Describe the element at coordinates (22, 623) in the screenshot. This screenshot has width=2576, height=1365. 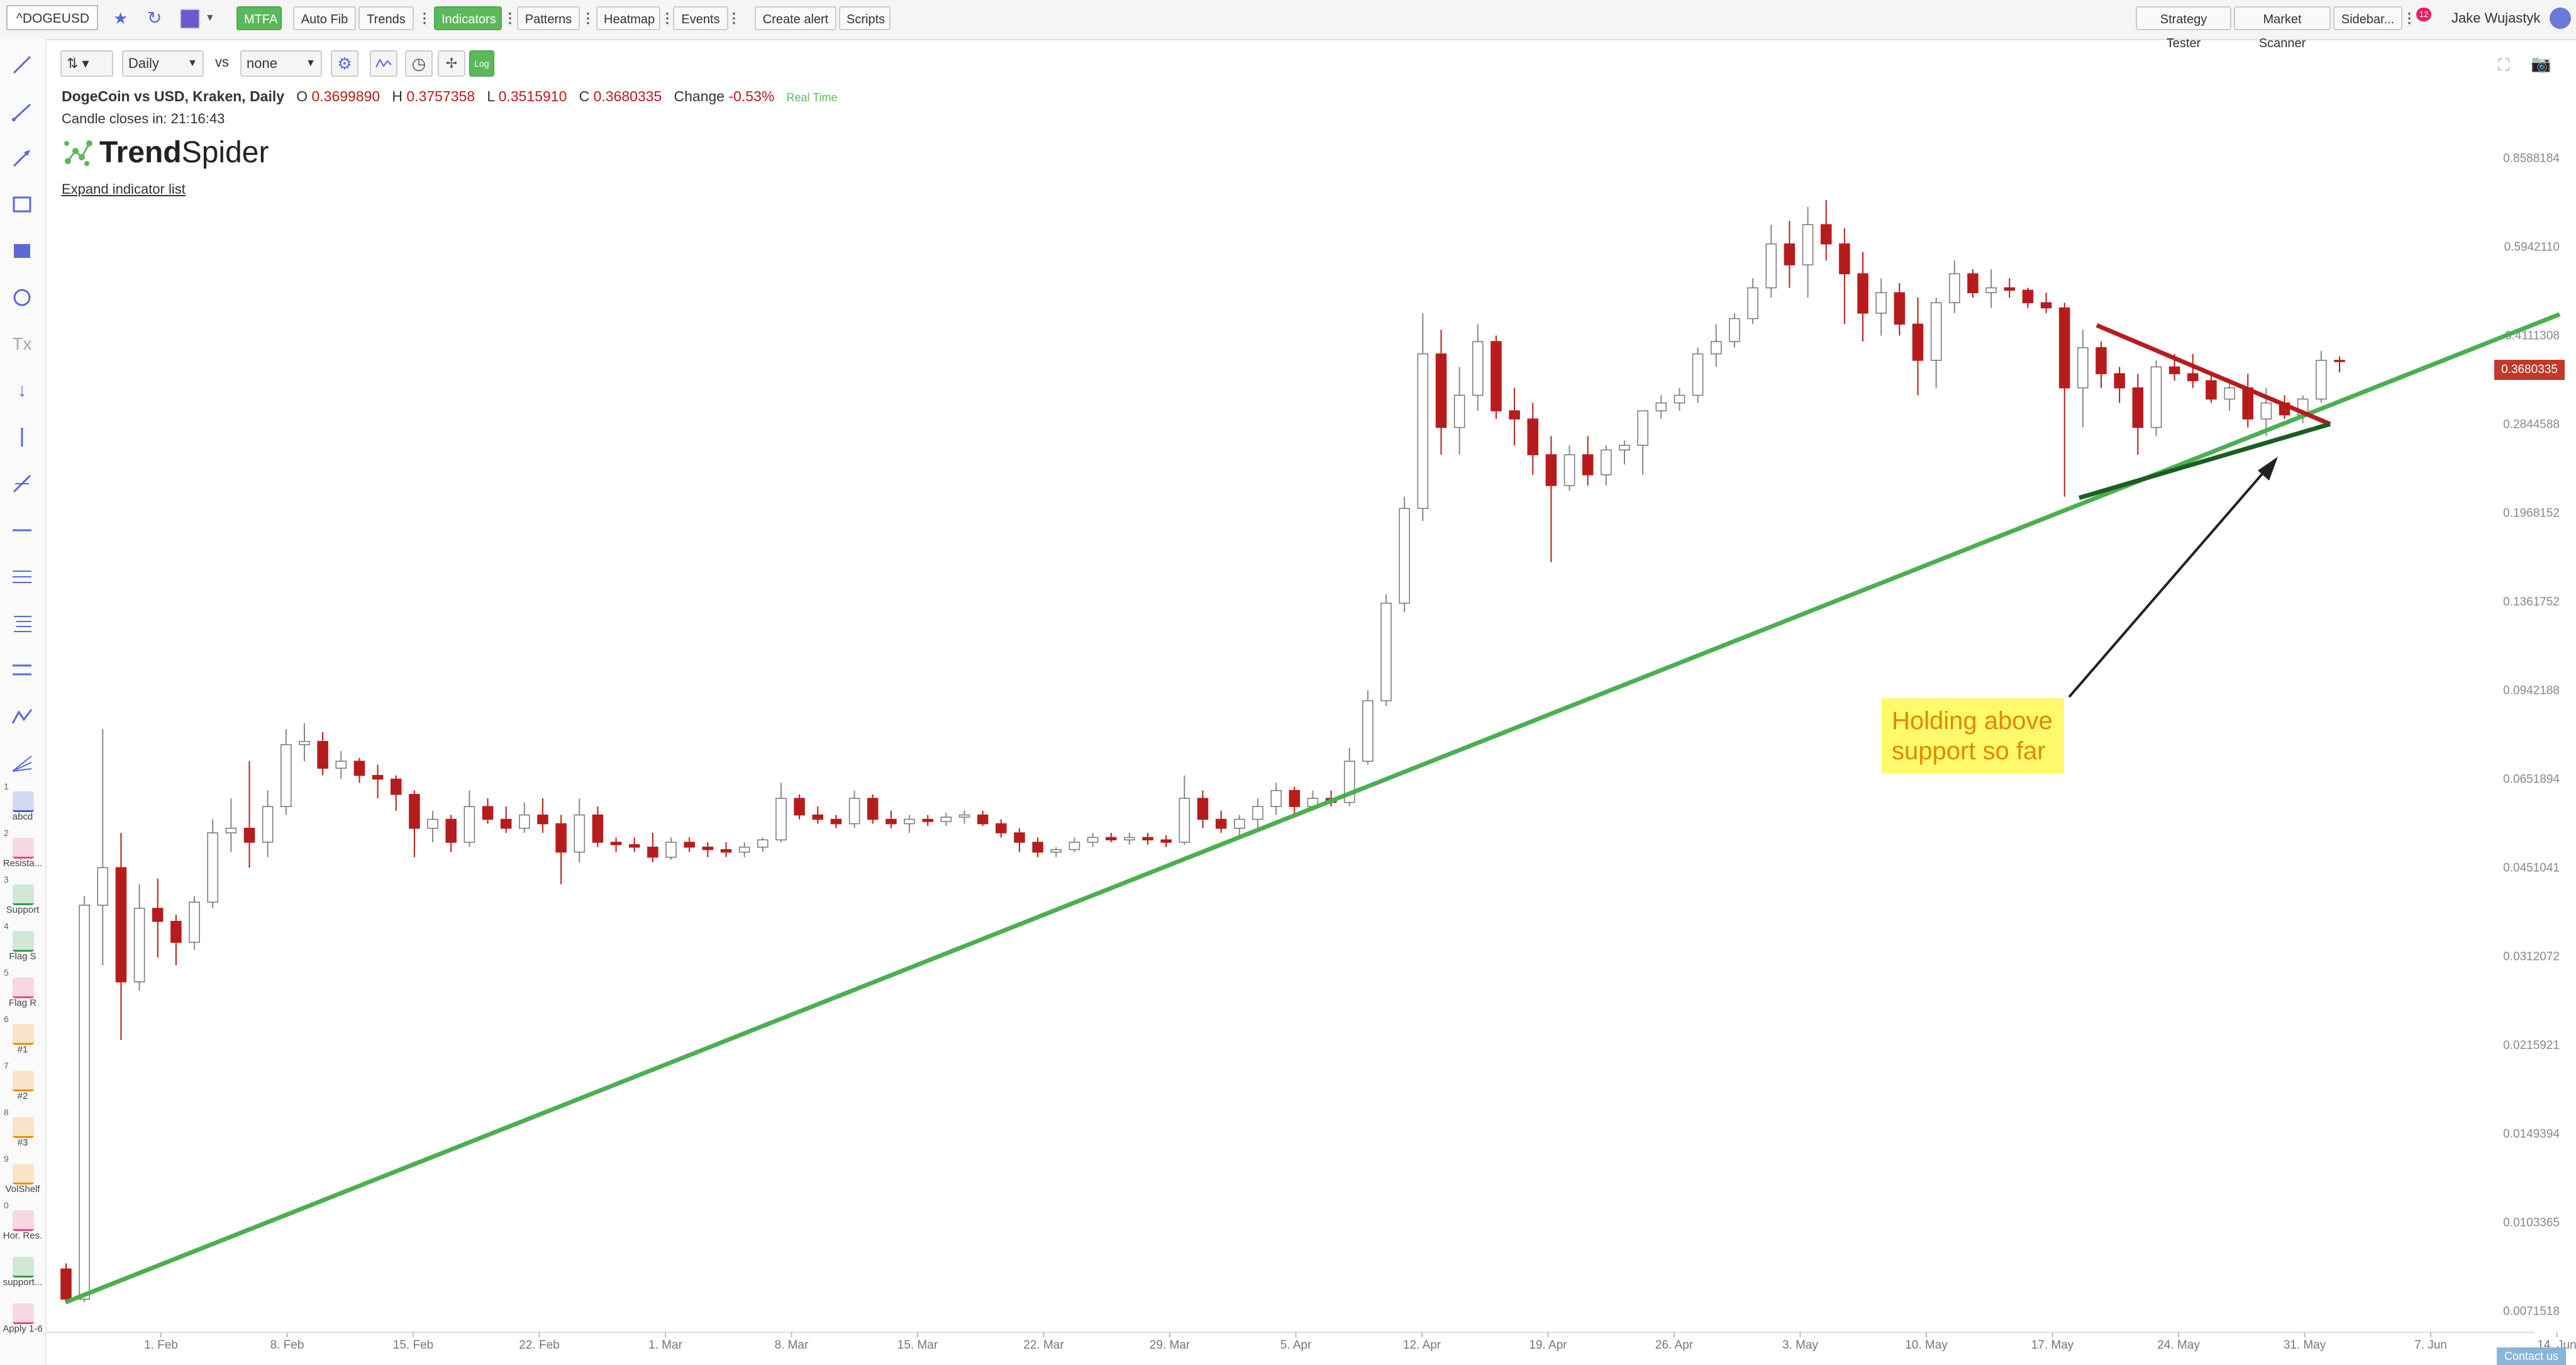
I see `fib-extension-icon` at that location.